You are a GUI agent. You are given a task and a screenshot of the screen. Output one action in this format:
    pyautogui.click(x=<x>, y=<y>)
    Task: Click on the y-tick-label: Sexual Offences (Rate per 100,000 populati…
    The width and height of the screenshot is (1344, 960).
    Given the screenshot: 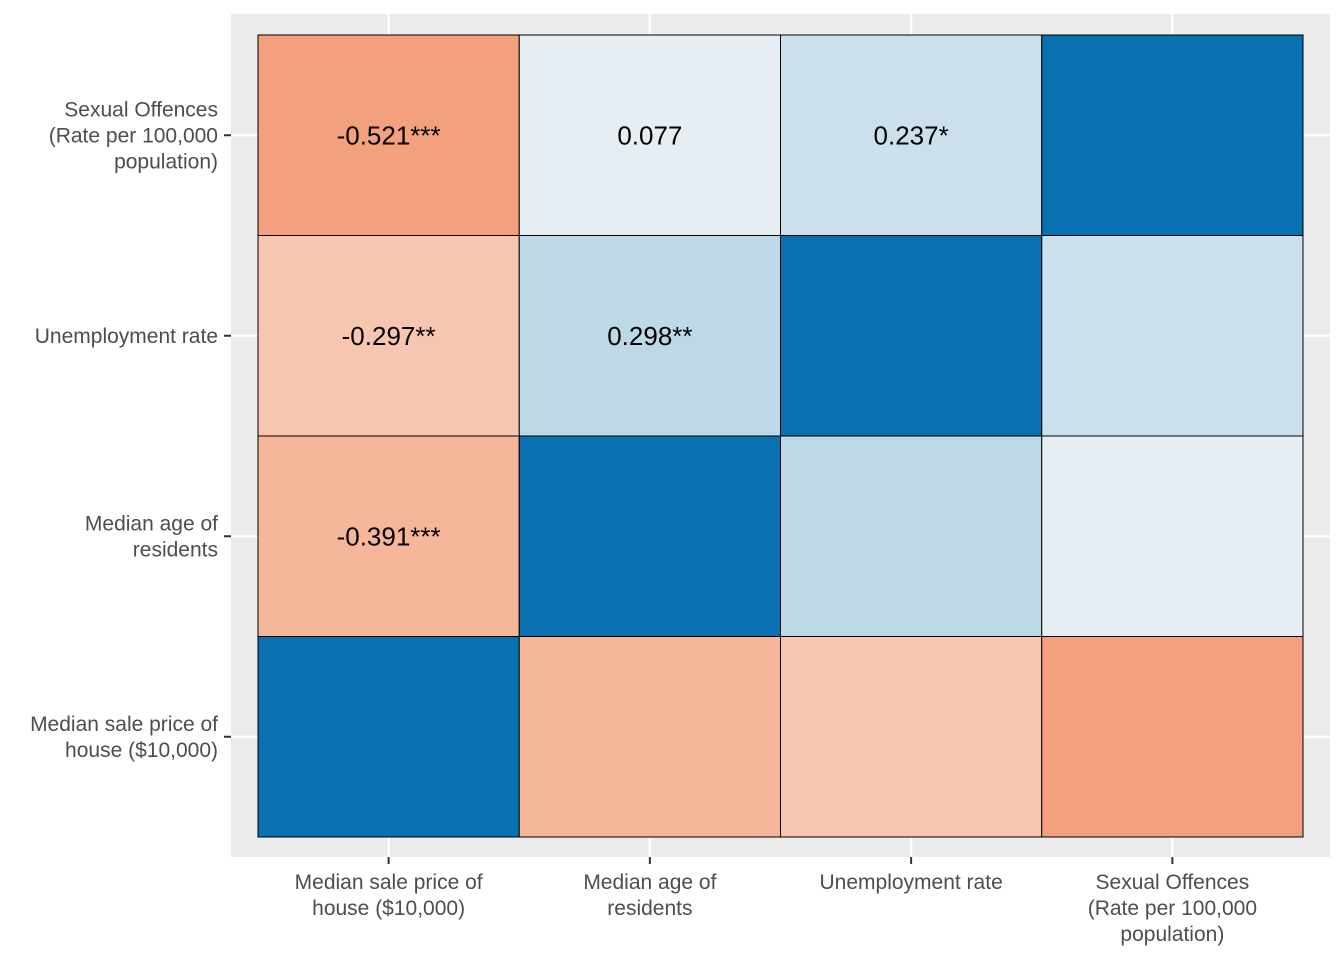 What is the action you would take?
    pyautogui.click(x=133, y=135)
    